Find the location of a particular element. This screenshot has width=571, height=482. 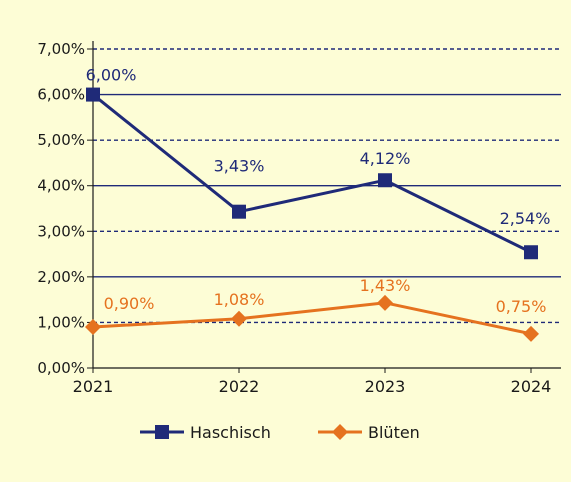

y-tick-label: 7,00% is located at coordinates (61, 49).